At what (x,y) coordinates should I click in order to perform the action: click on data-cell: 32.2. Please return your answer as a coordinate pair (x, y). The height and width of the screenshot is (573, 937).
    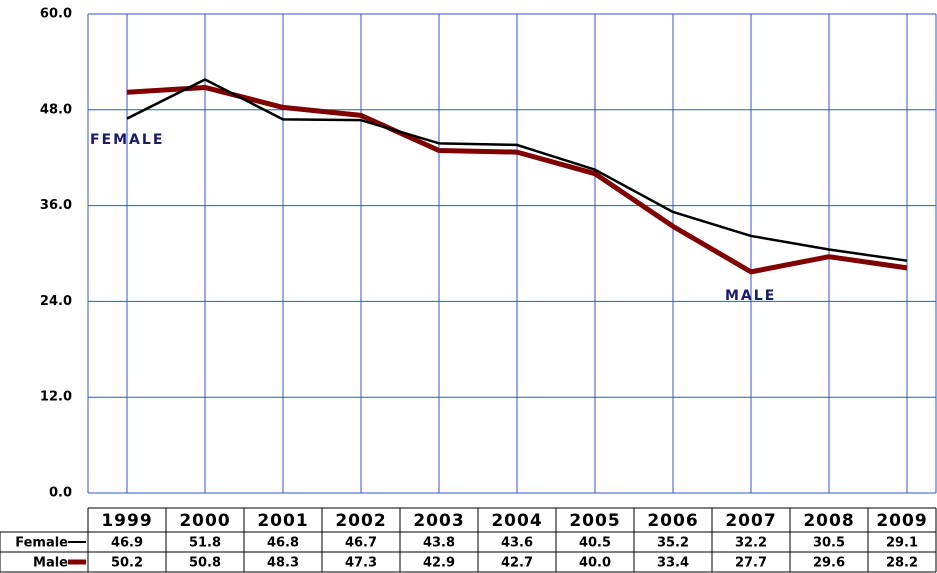
    Looking at the image, I should click on (751, 543).